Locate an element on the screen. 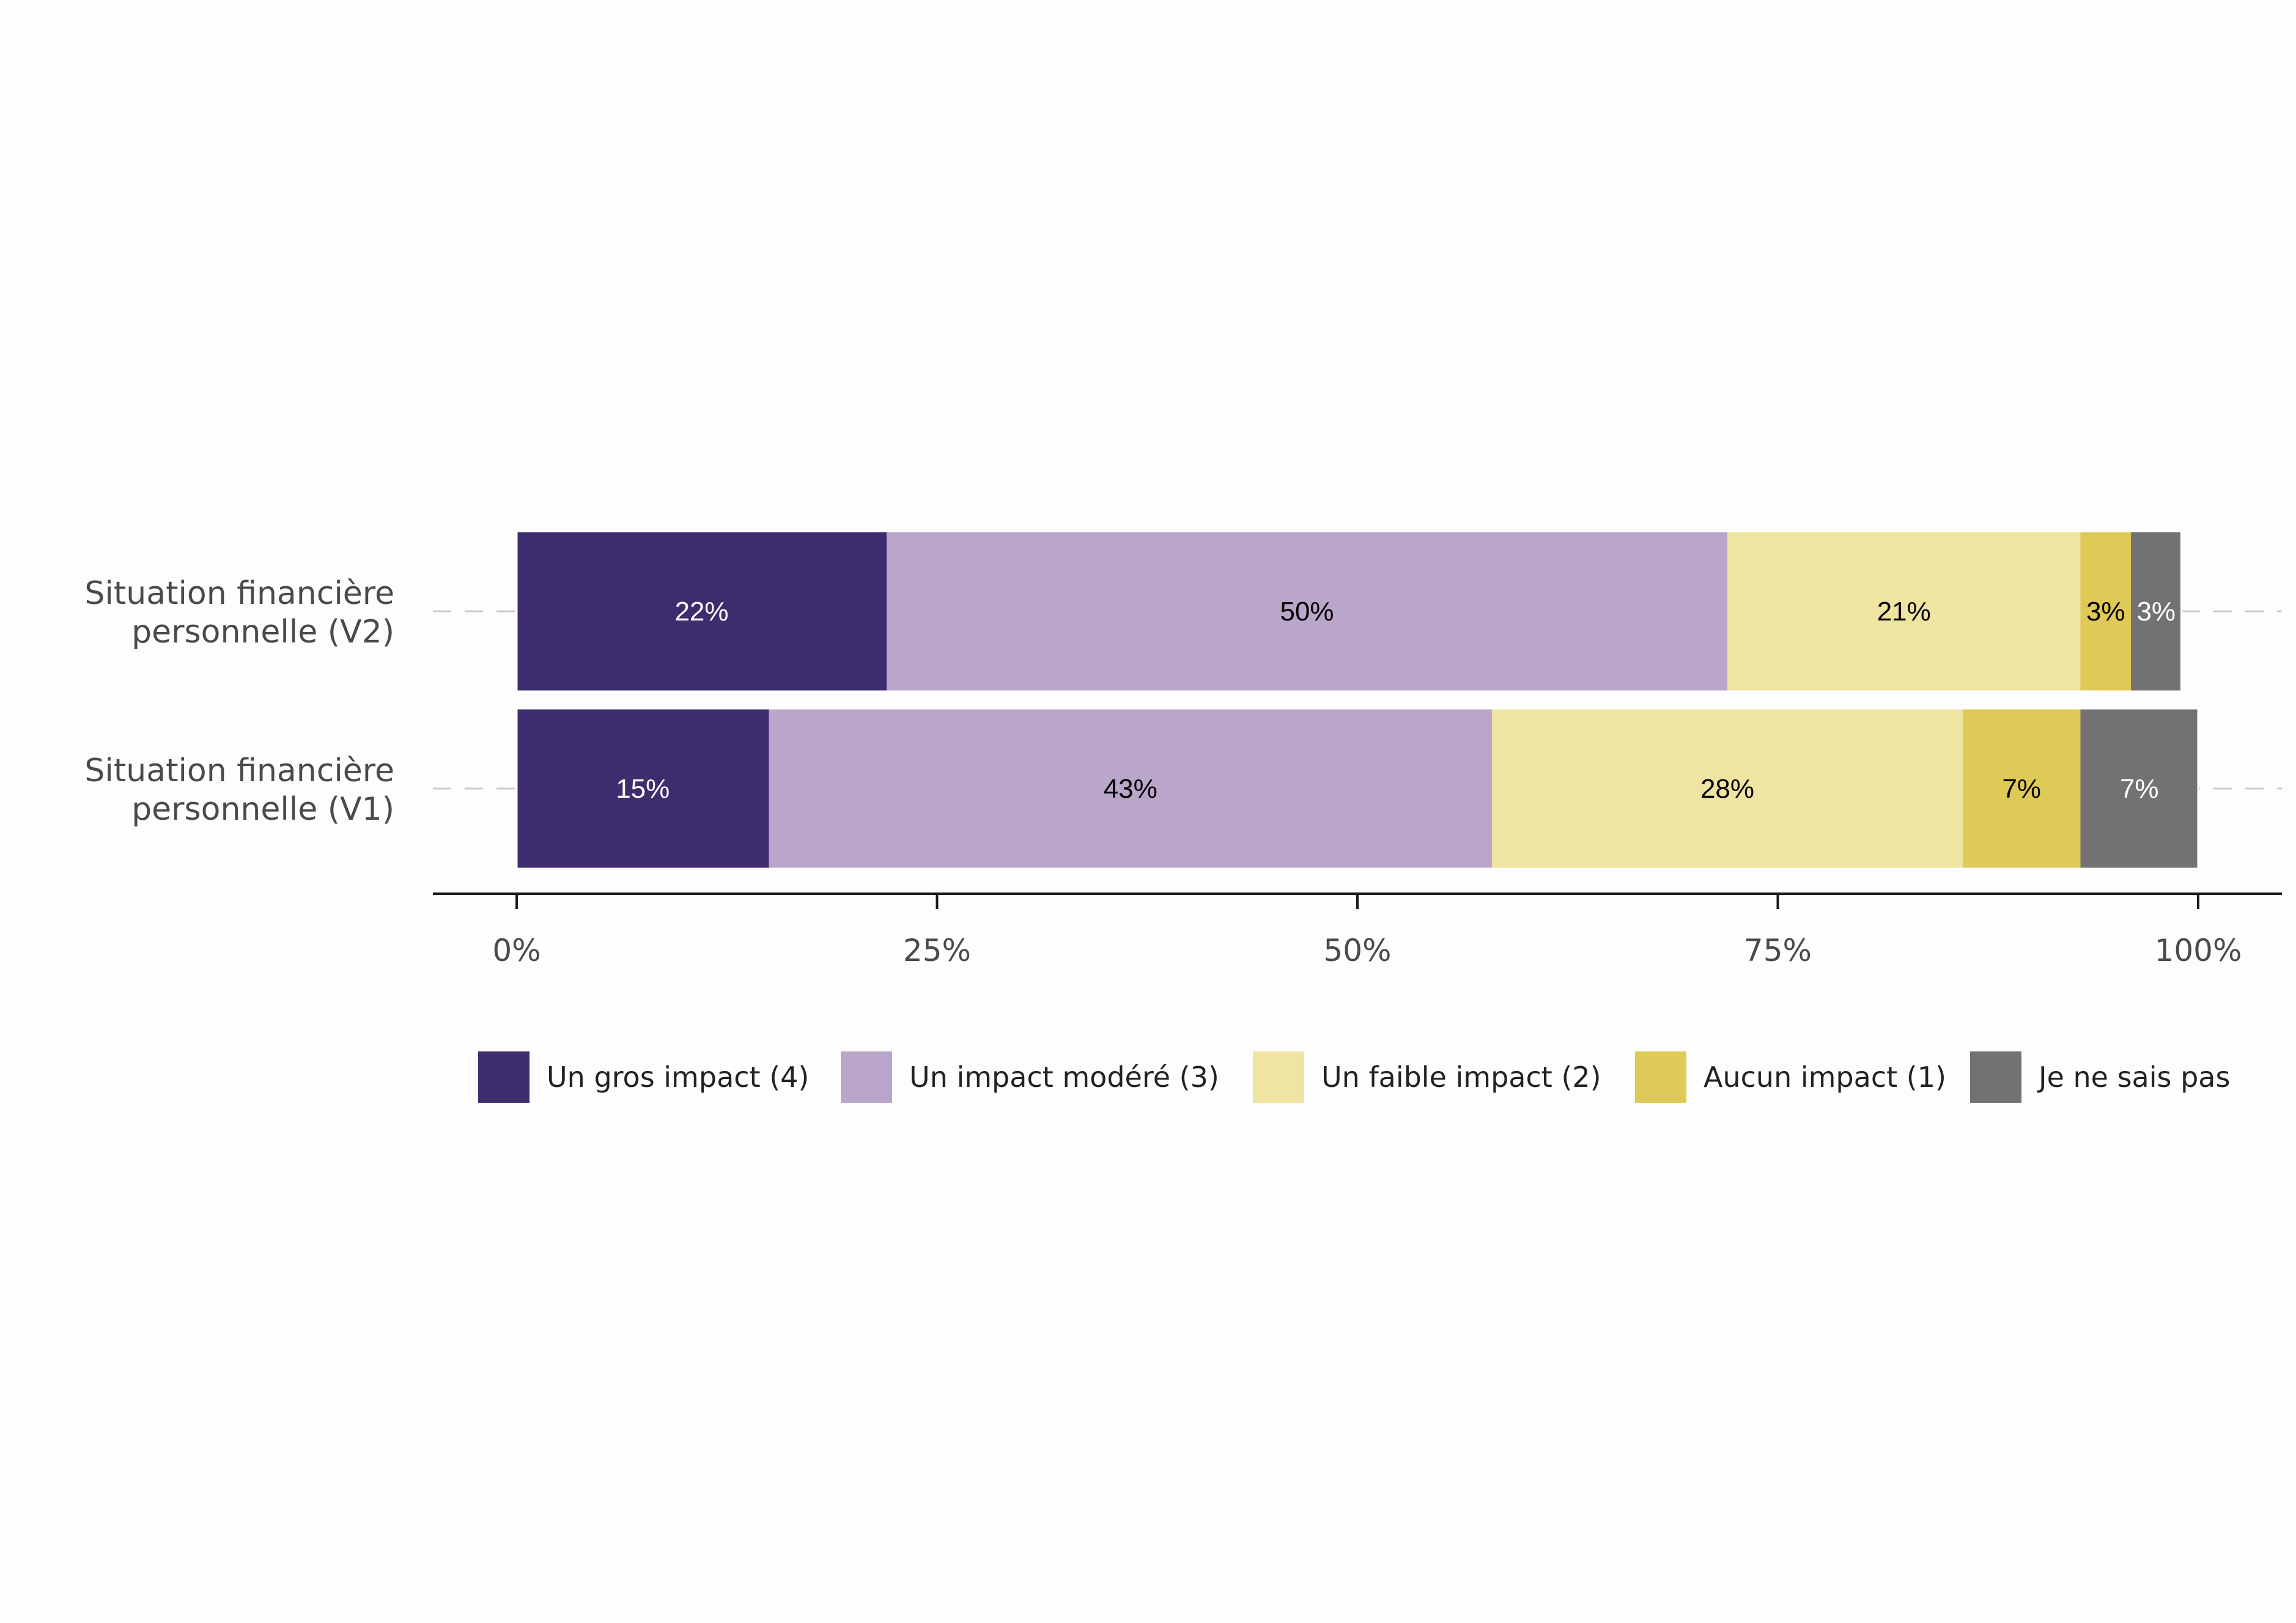  x-tick-label: 75% is located at coordinates (1778, 950).